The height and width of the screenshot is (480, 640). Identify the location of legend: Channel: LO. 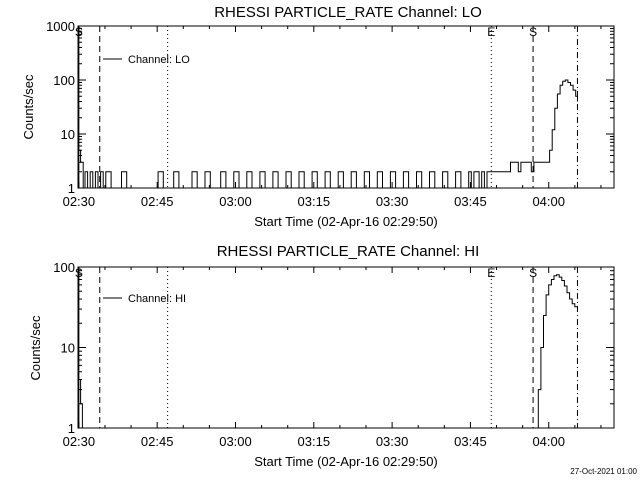
(146, 60).